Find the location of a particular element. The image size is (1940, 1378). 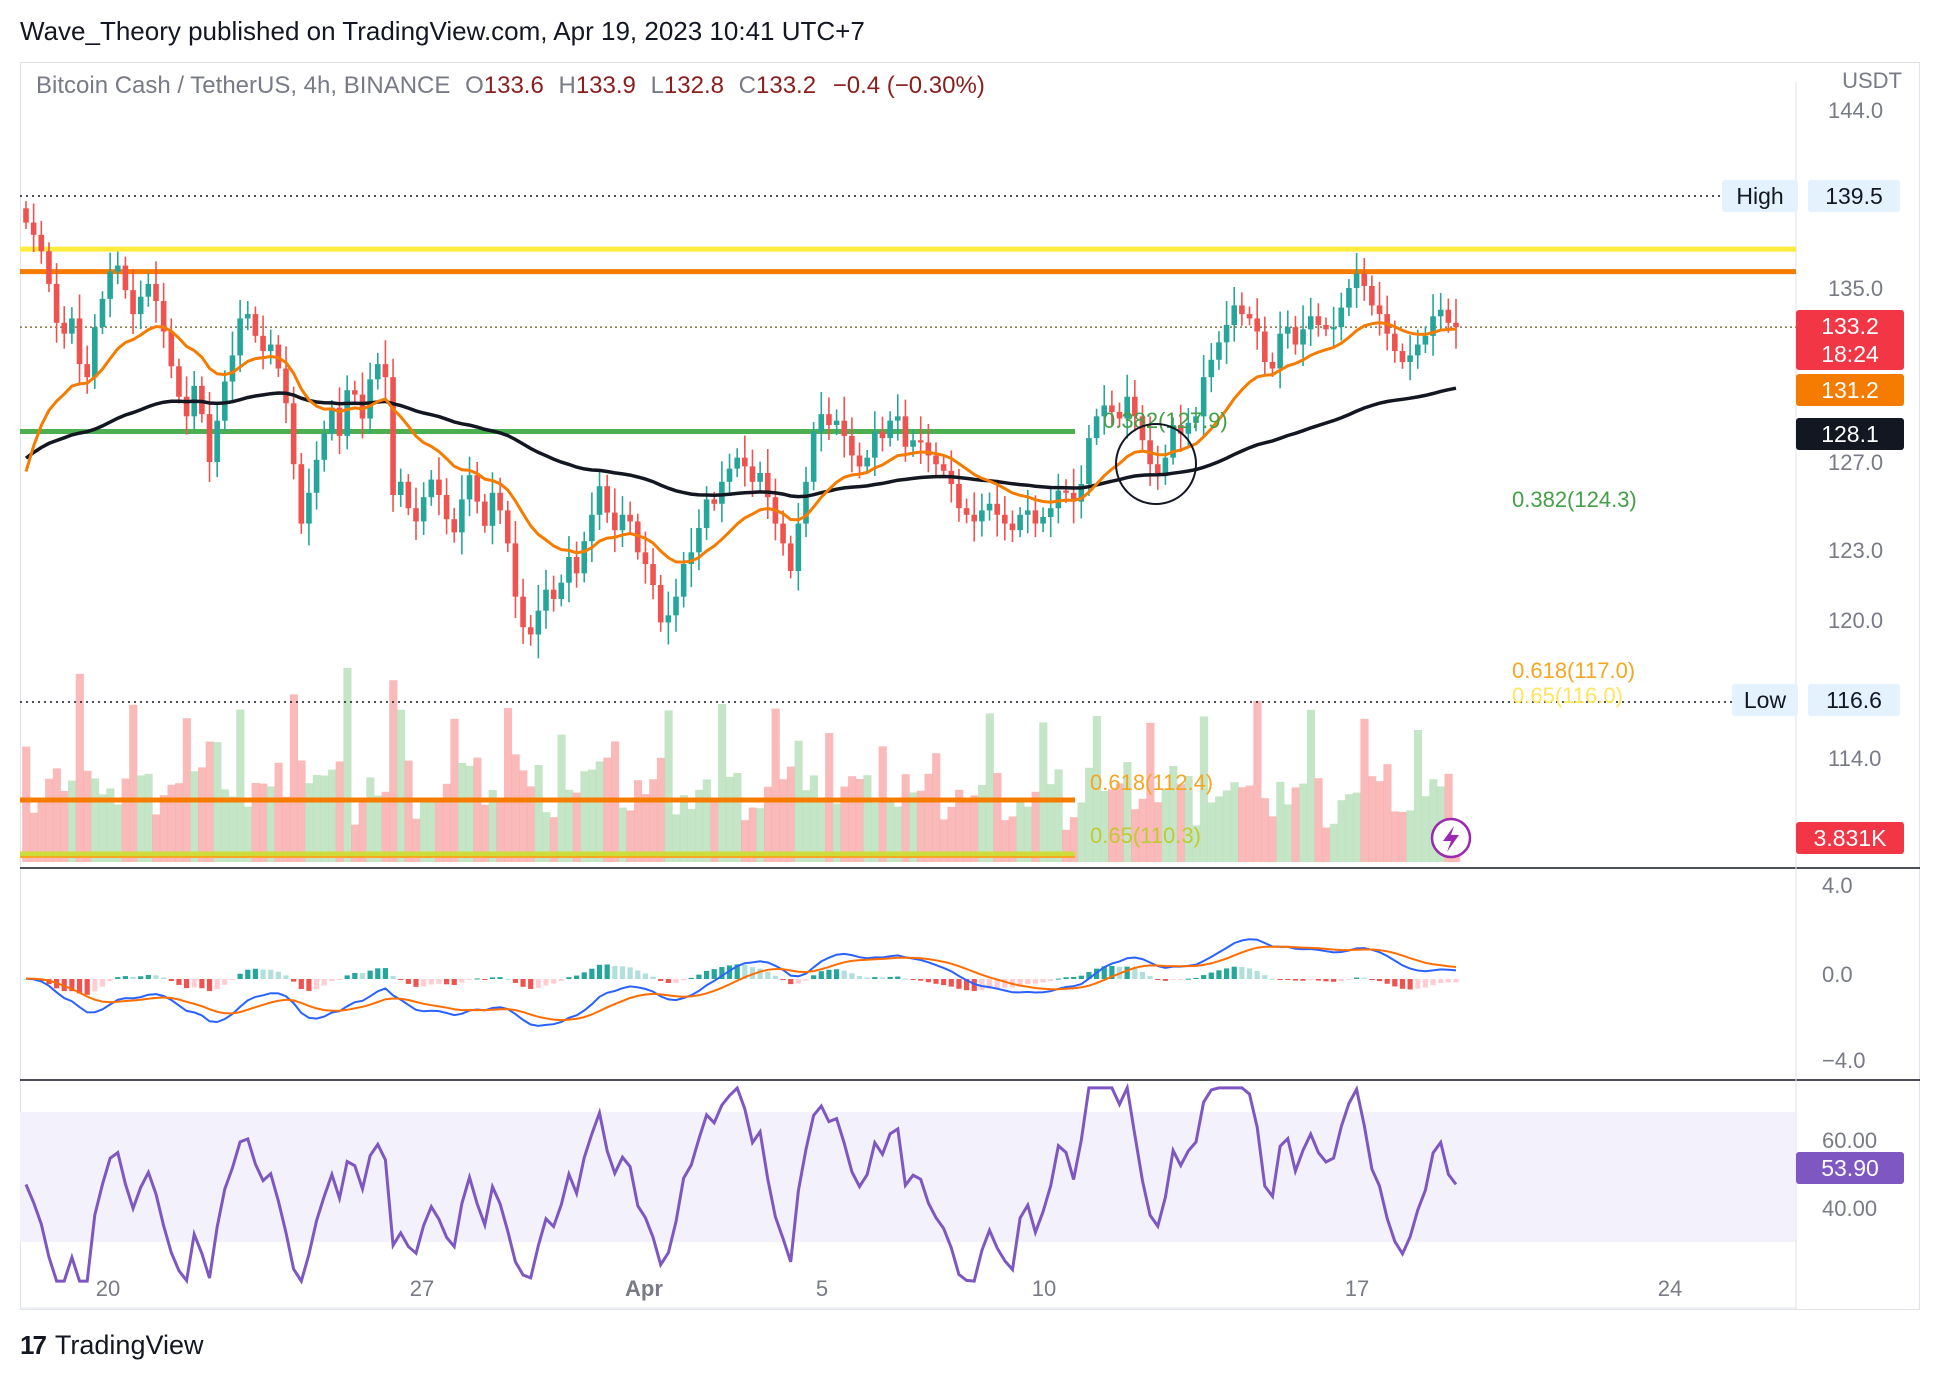

pane-tick-label: 40.00 is located at coordinates (1849, 1208).